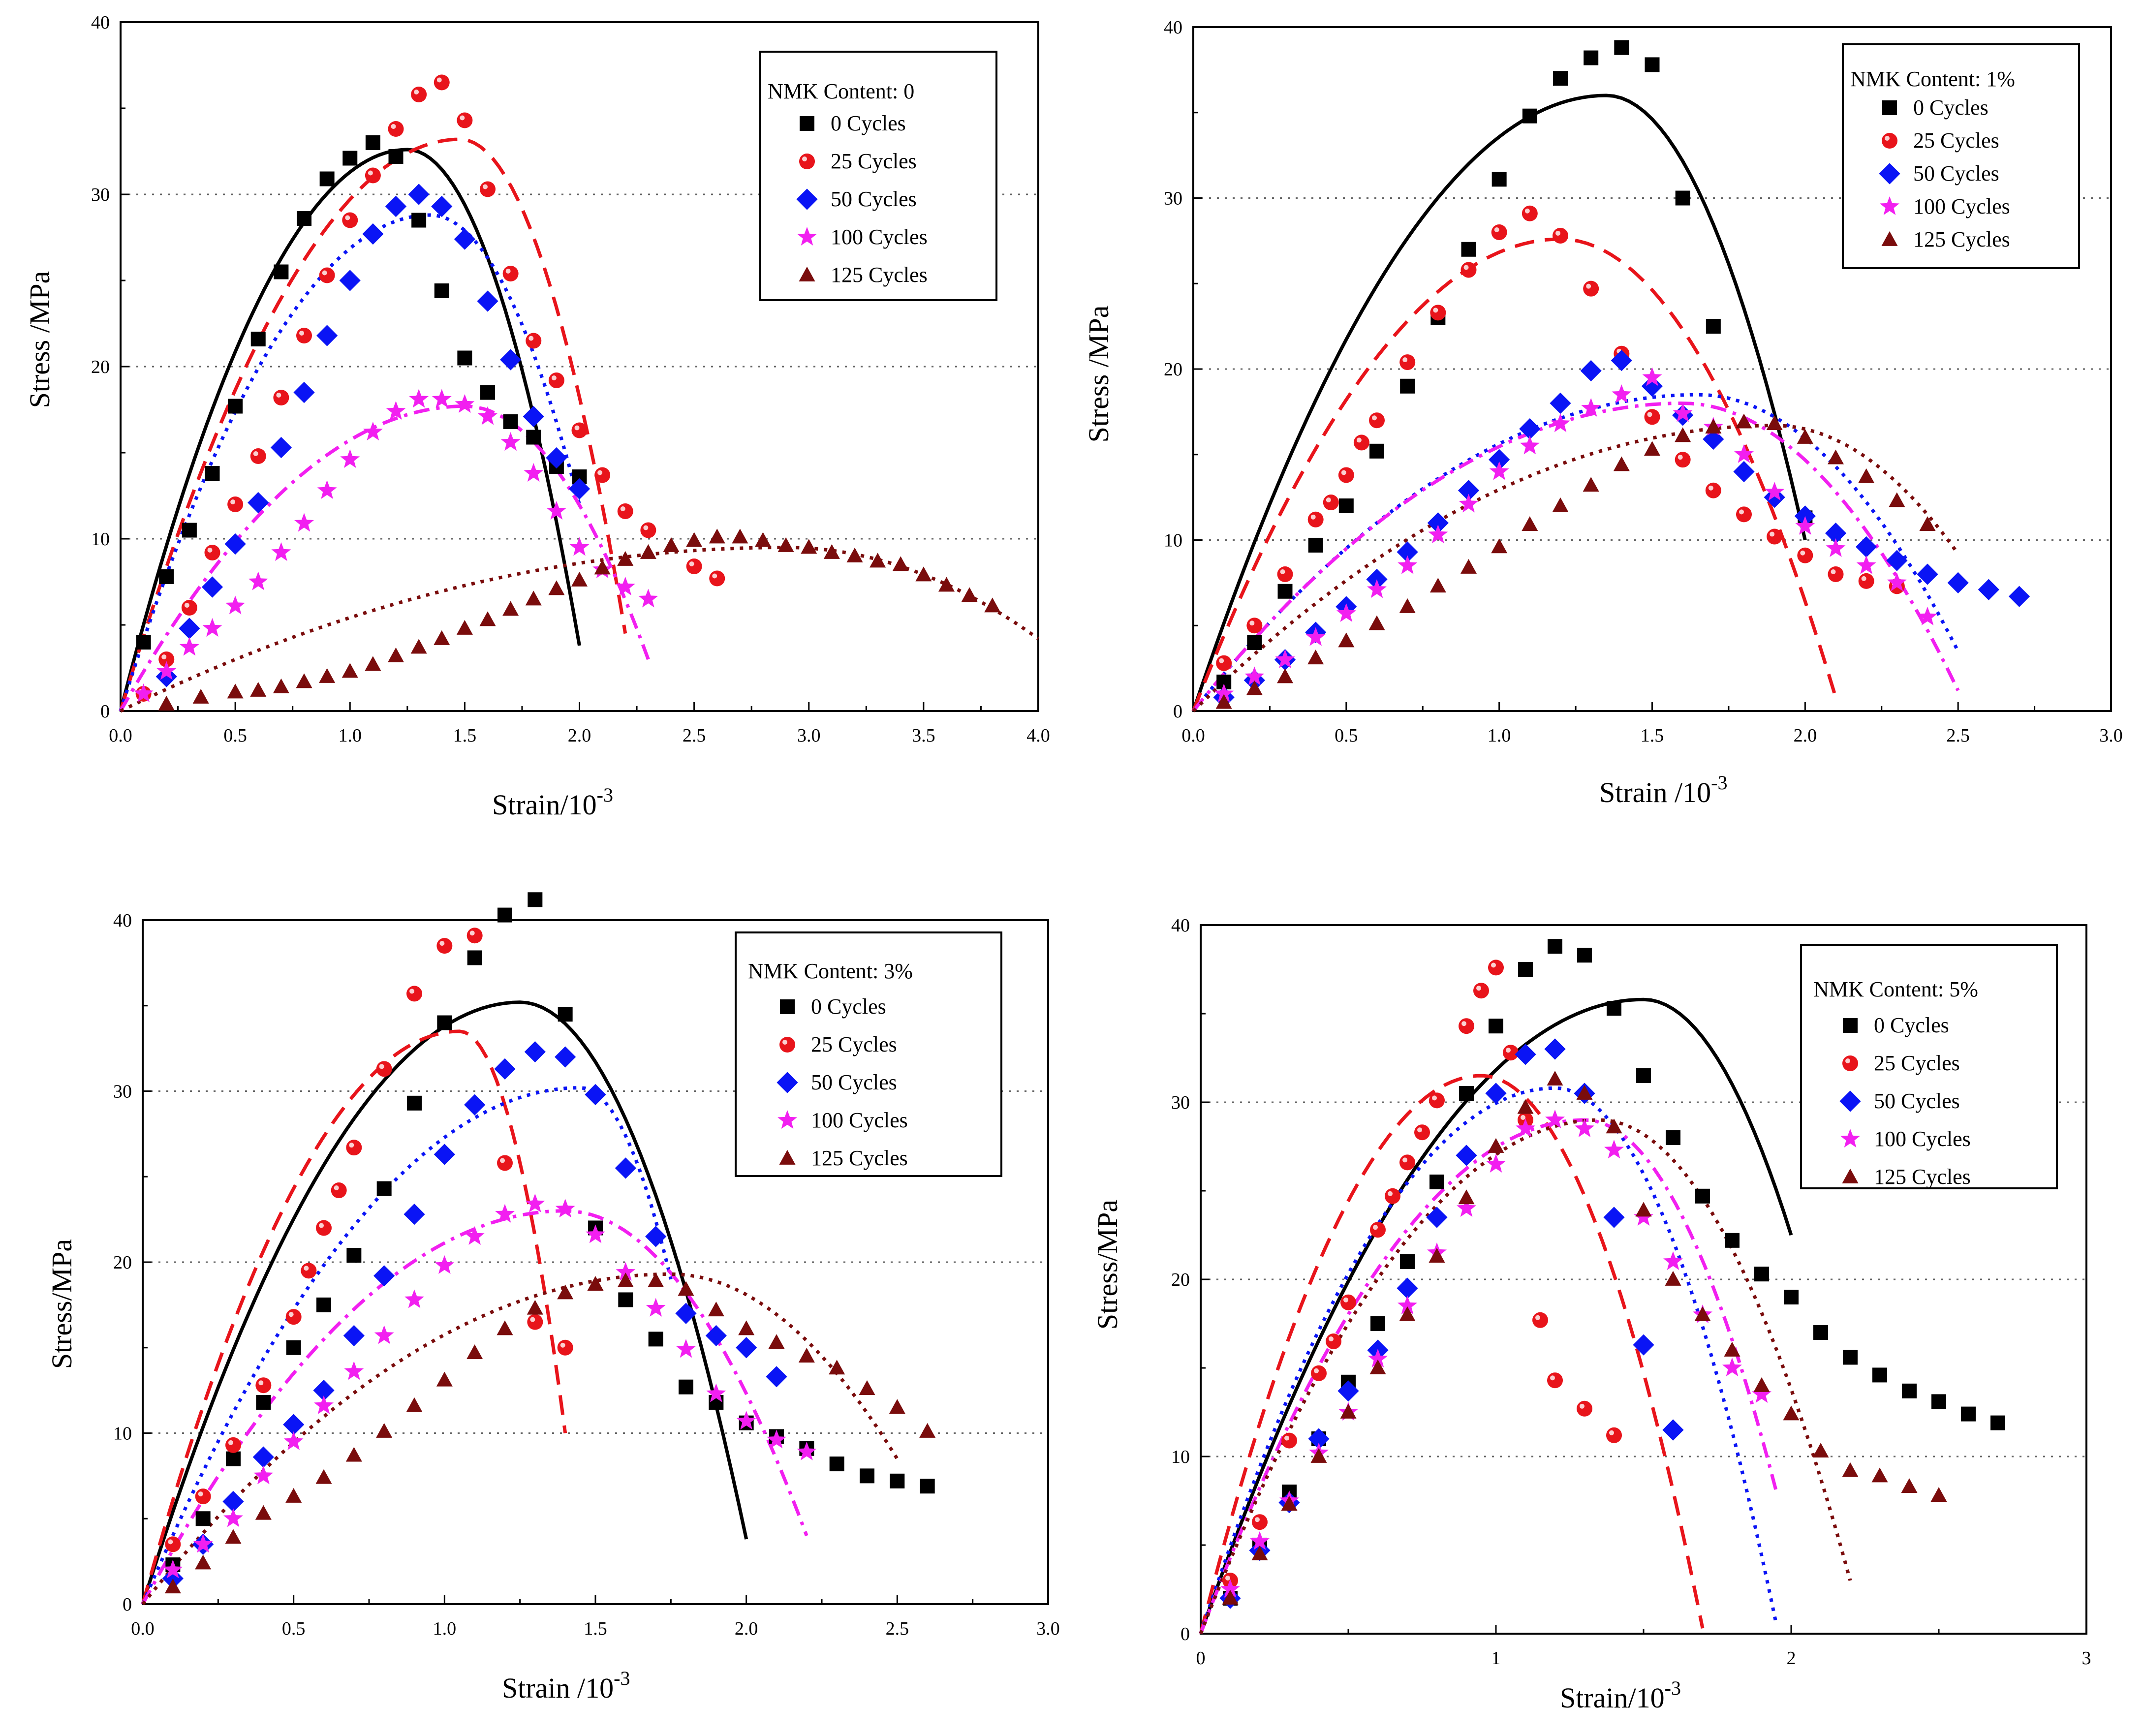 The width and height of the screenshot is (2144, 1736). What do you see at coordinates (1180, 1280) in the screenshot?
I see `y-tick-label: 20` at bounding box center [1180, 1280].